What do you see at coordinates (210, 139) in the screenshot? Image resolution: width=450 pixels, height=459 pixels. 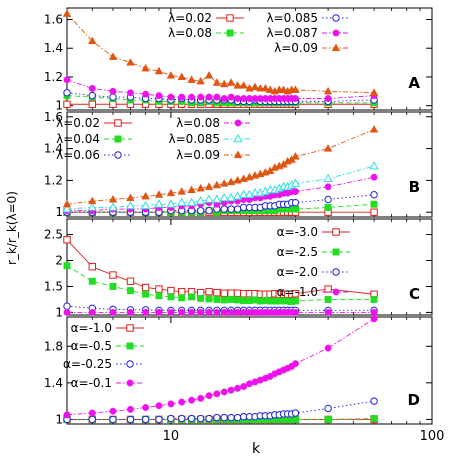 I see `legend-item: λ=0.085` at bounding box center [210, 139].